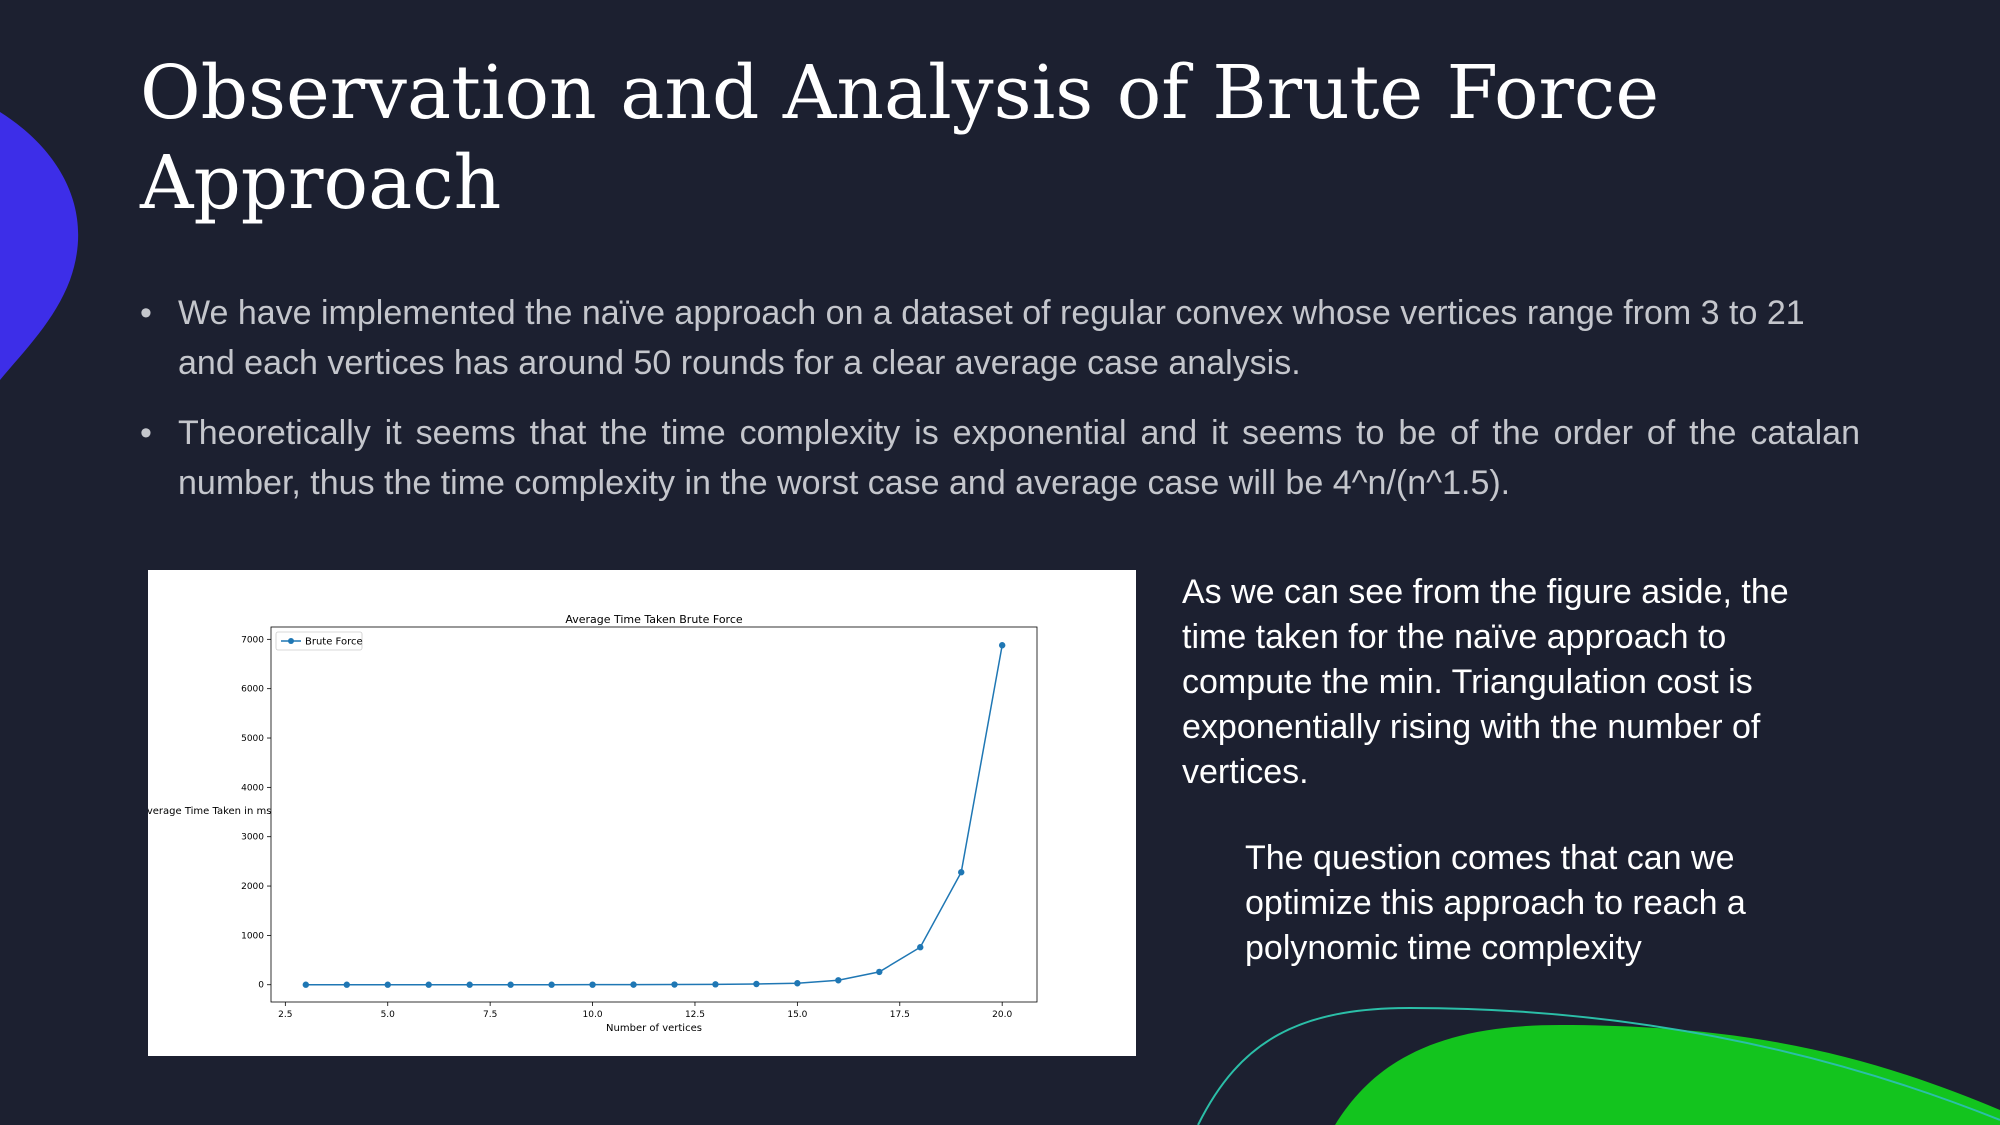 The image size is (2000, 1125). I want to click on x-tick-label: 2.5, so click(285, 1015).